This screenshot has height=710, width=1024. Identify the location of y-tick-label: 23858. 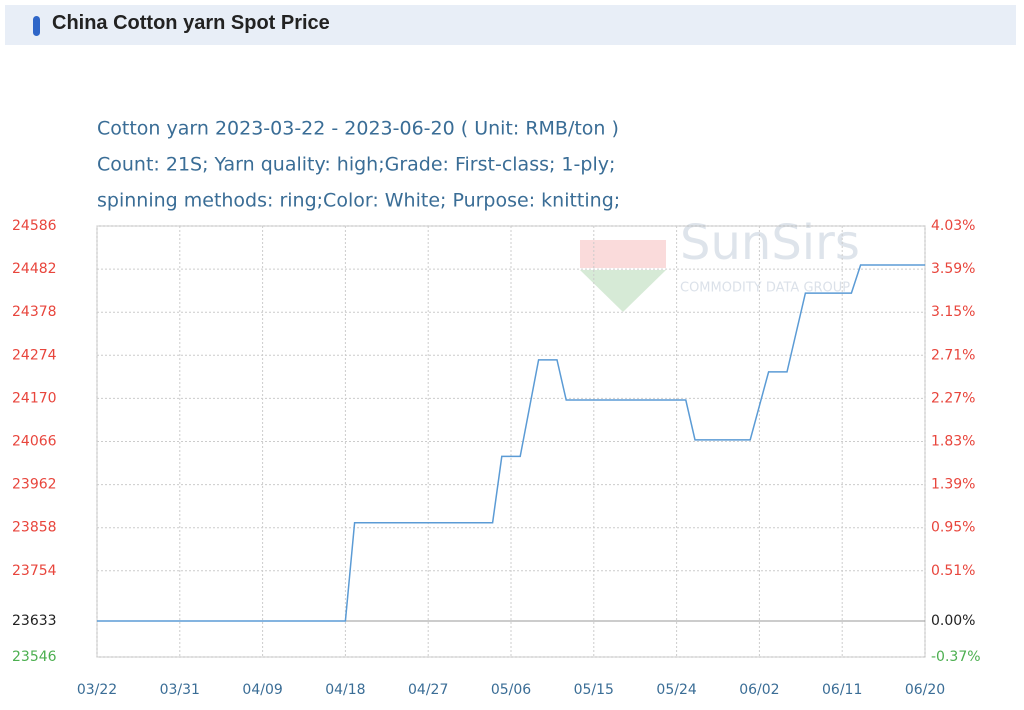
(34, 528).